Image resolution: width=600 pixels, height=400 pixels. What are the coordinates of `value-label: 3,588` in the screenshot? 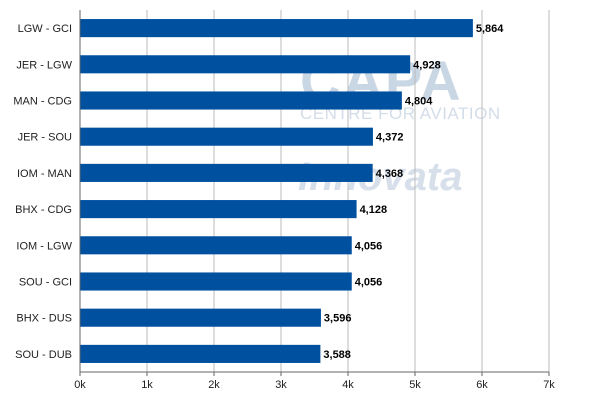 It's located at (337, 355).